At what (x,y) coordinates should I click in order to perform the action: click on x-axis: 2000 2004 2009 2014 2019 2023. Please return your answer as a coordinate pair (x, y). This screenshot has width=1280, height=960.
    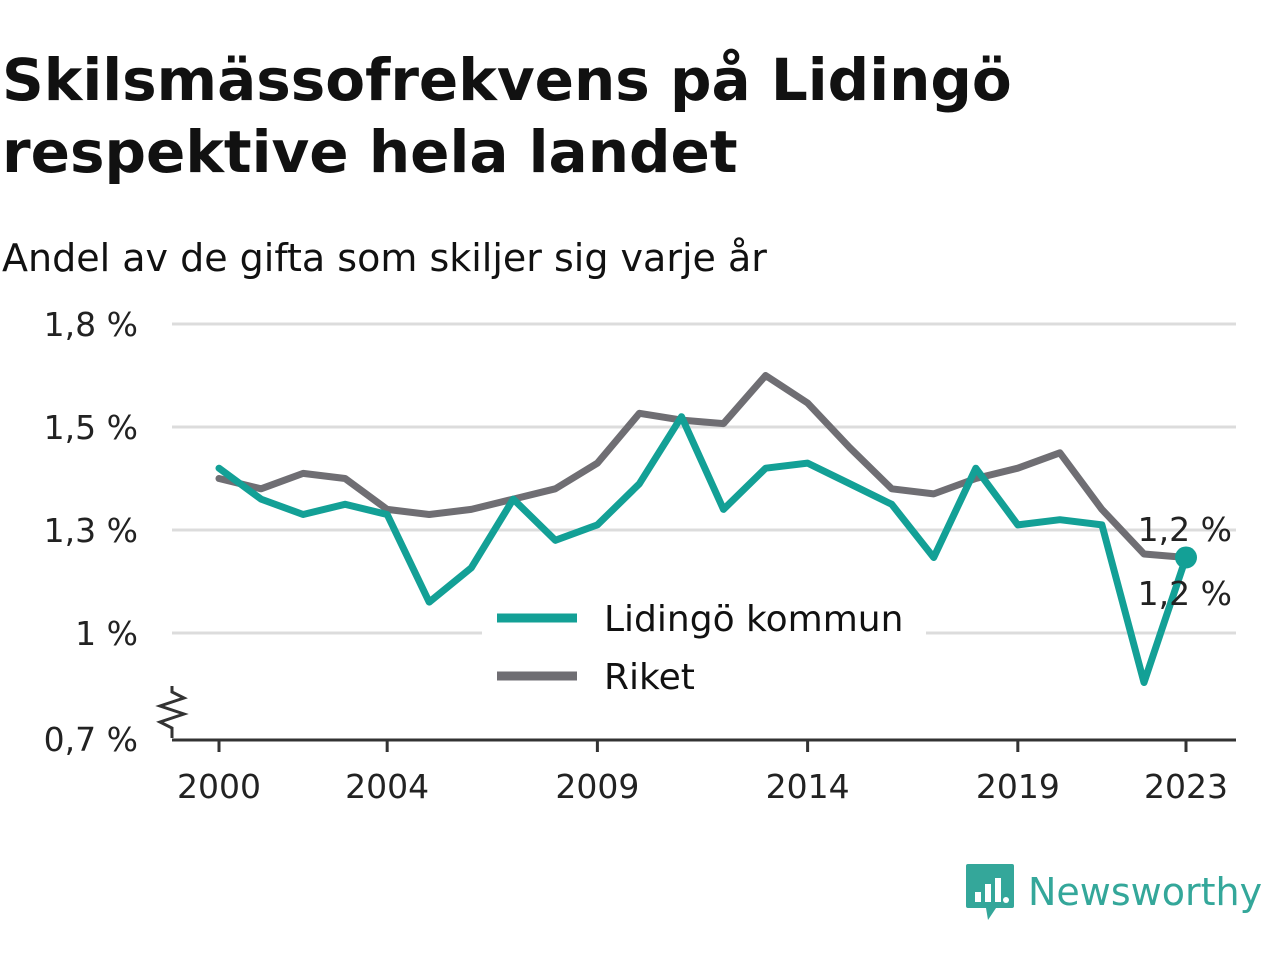
    Looking at the image, I should click on (704, 772).